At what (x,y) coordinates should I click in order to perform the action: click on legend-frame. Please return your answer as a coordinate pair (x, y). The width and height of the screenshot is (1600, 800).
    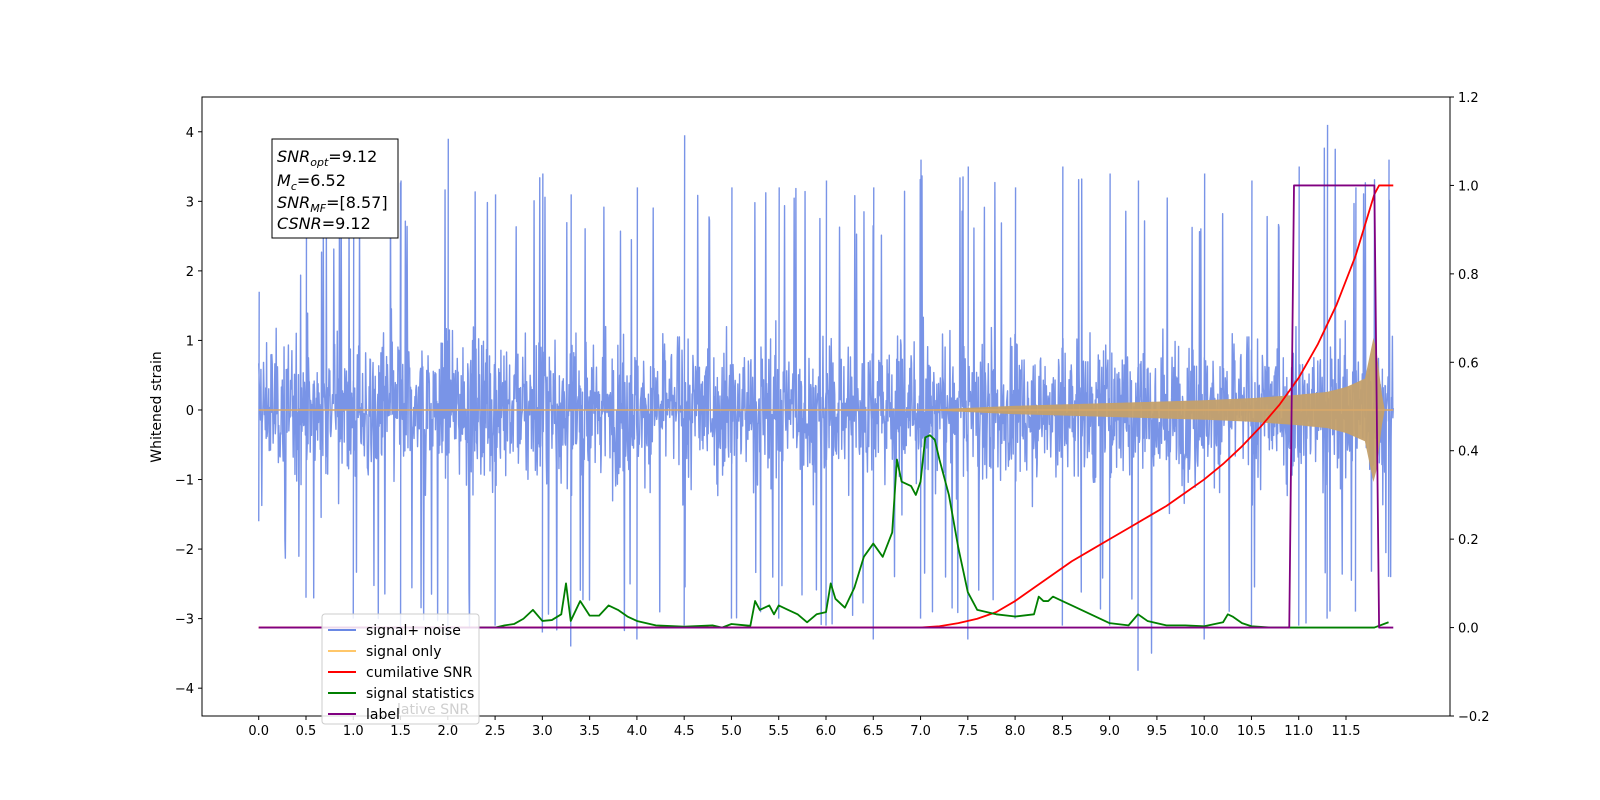
    Looking at the image, I should click on (400, 669).